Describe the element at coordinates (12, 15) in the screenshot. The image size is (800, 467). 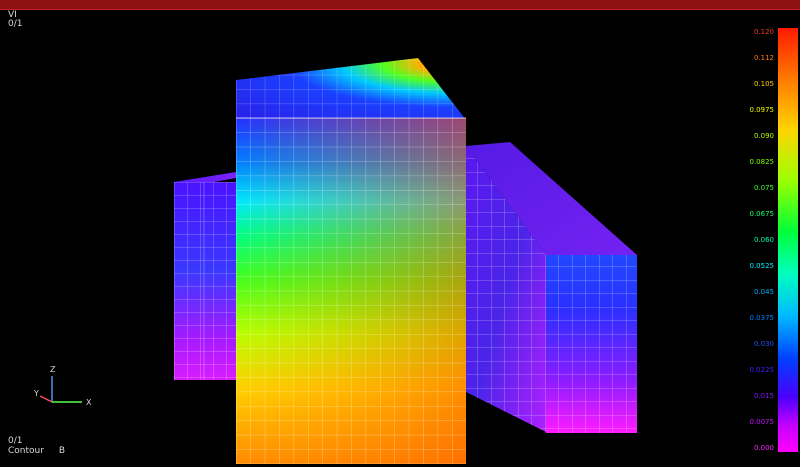
I see `view-id: VI` at that location.